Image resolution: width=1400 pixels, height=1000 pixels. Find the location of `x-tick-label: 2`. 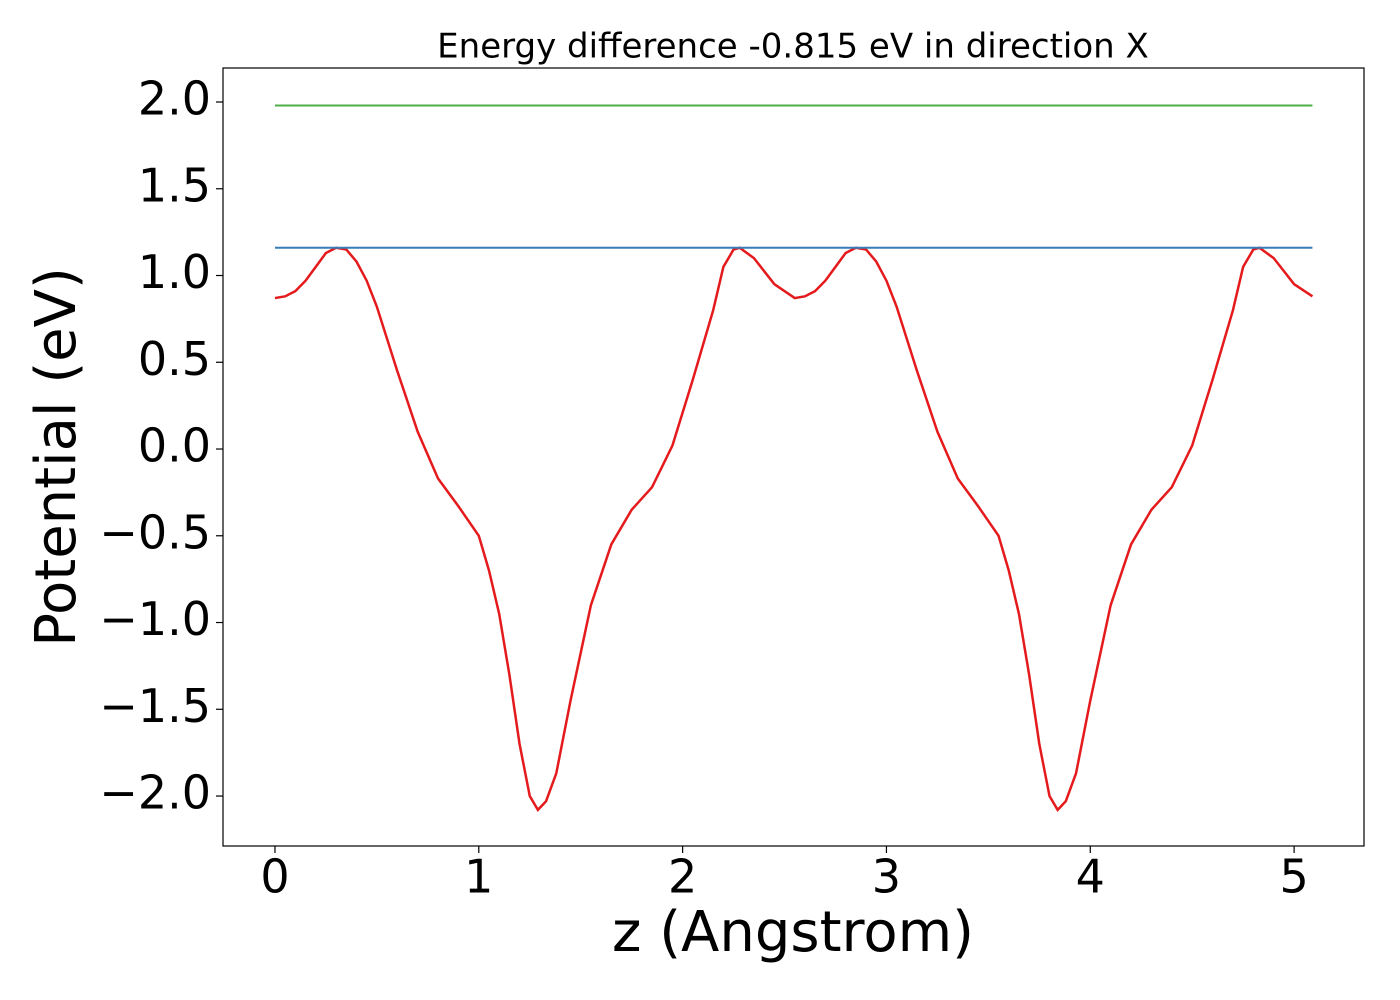

x-tick-label: 2 is located at coordinates (682, 877).